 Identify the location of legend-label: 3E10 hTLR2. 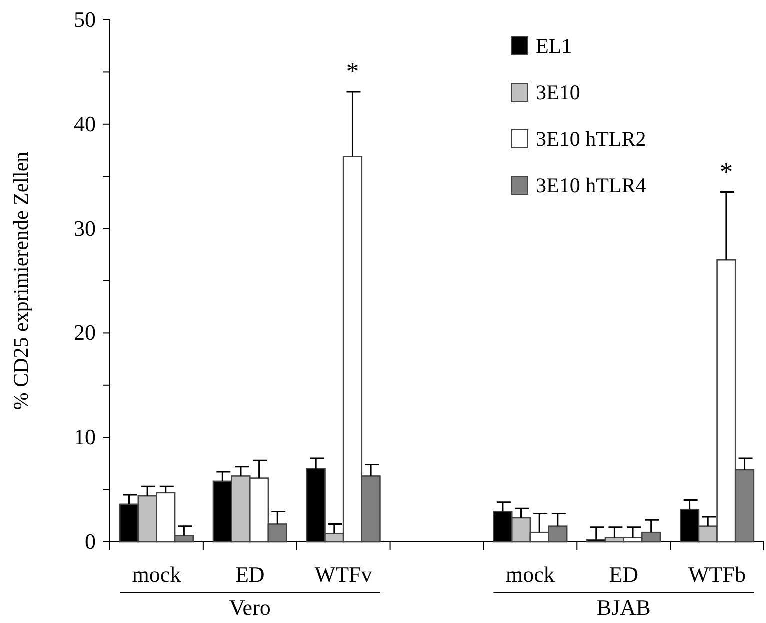
(591, 139).